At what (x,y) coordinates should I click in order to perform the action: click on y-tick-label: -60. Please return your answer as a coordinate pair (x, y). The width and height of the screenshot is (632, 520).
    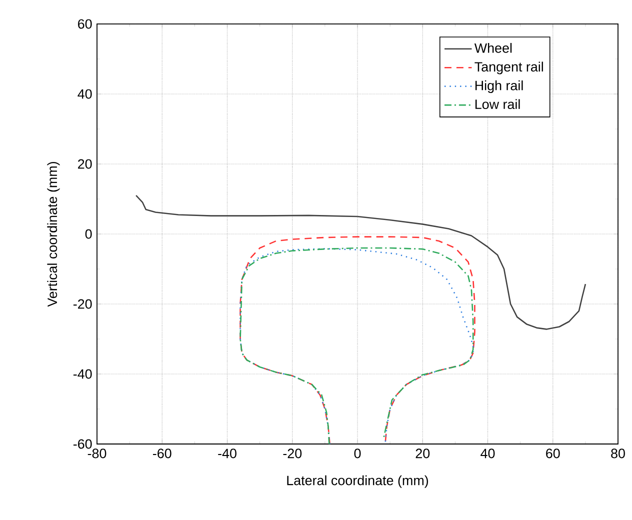
    Looking at the image, I should click on (82, 444).